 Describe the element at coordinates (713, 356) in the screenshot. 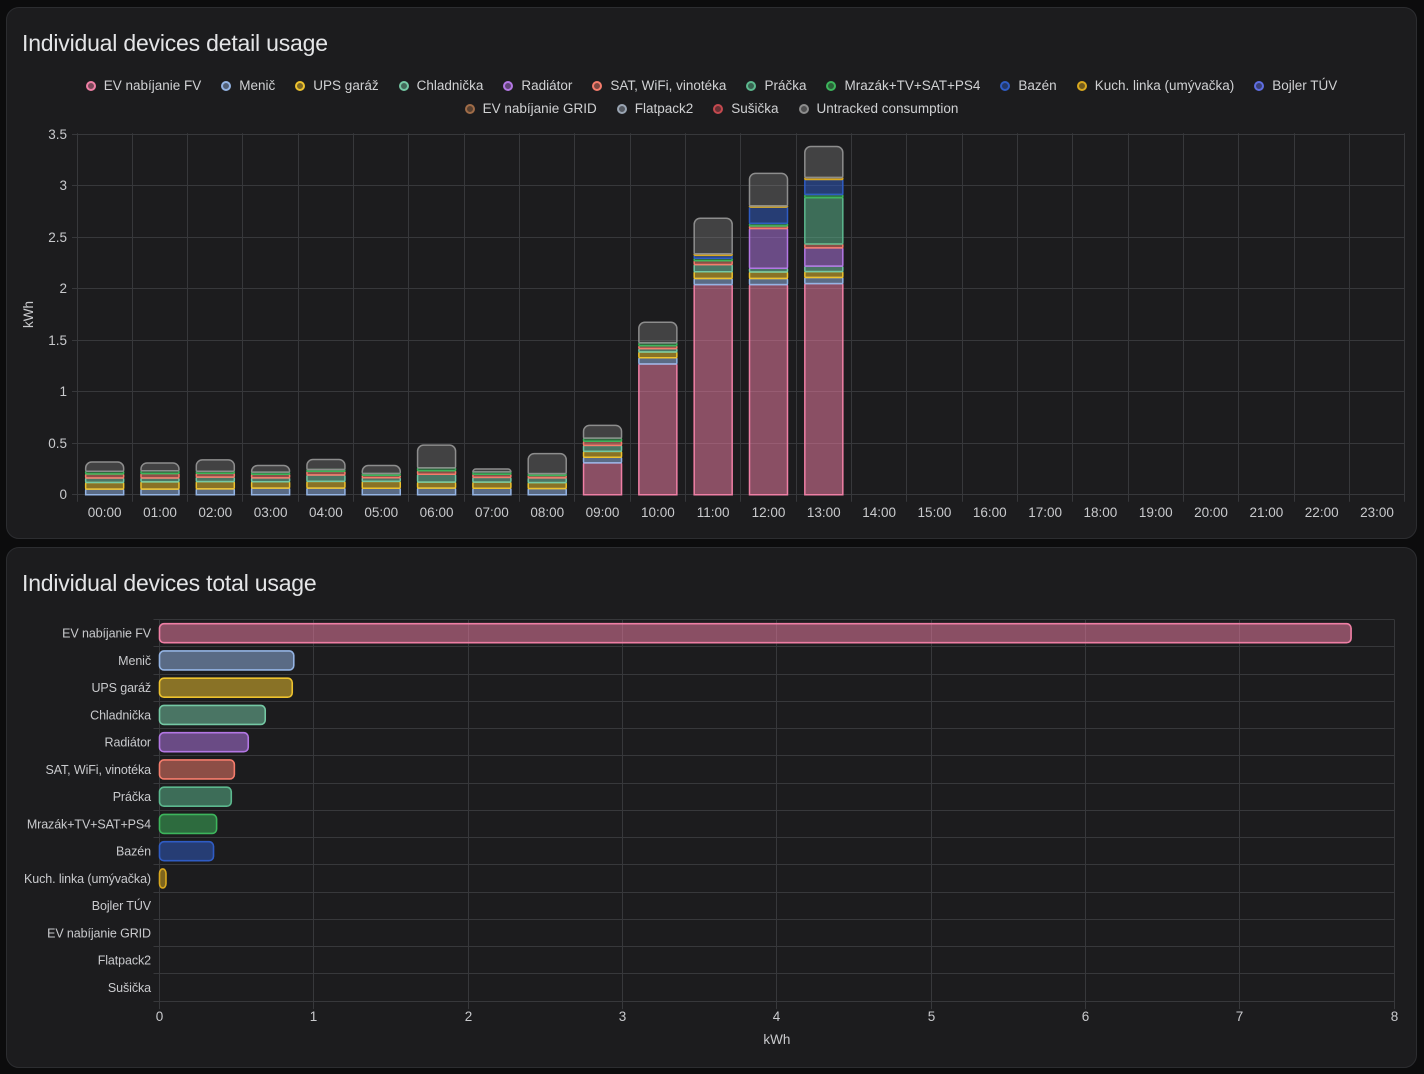

I see `bar-stack-11:00` at that location.